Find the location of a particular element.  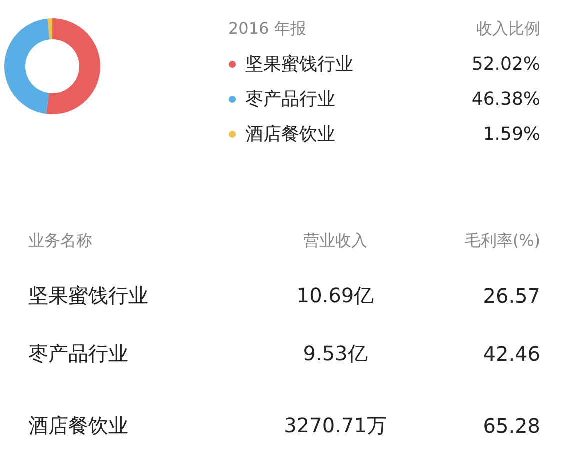

text: 9.53亿 is located at coordinates (335, 354).